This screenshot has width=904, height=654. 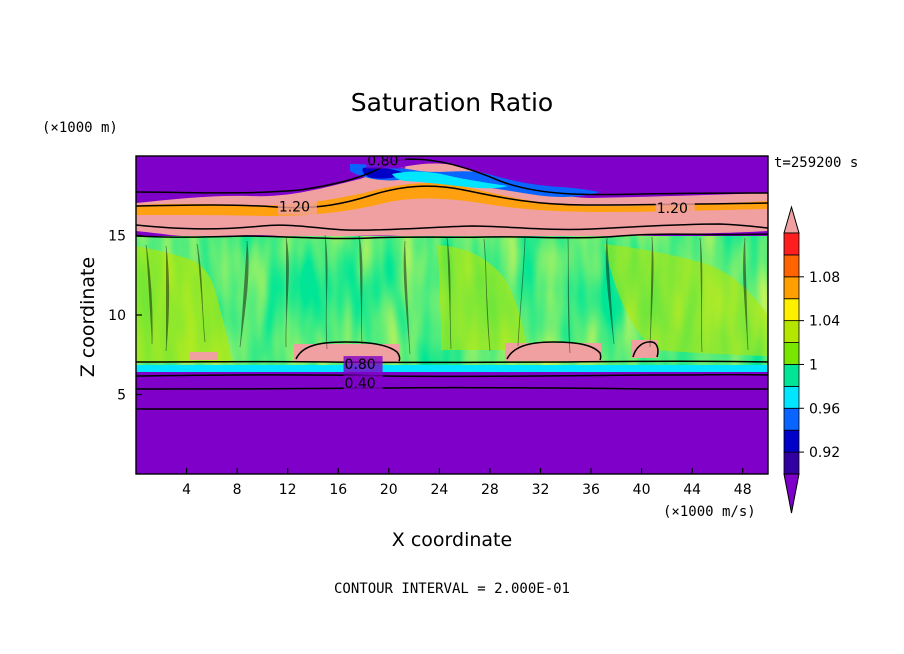 What do you see at coordinates (824, 409) in the screenshot?
I see `colorbar-label: 0.96` at bounding box center [824, 409].